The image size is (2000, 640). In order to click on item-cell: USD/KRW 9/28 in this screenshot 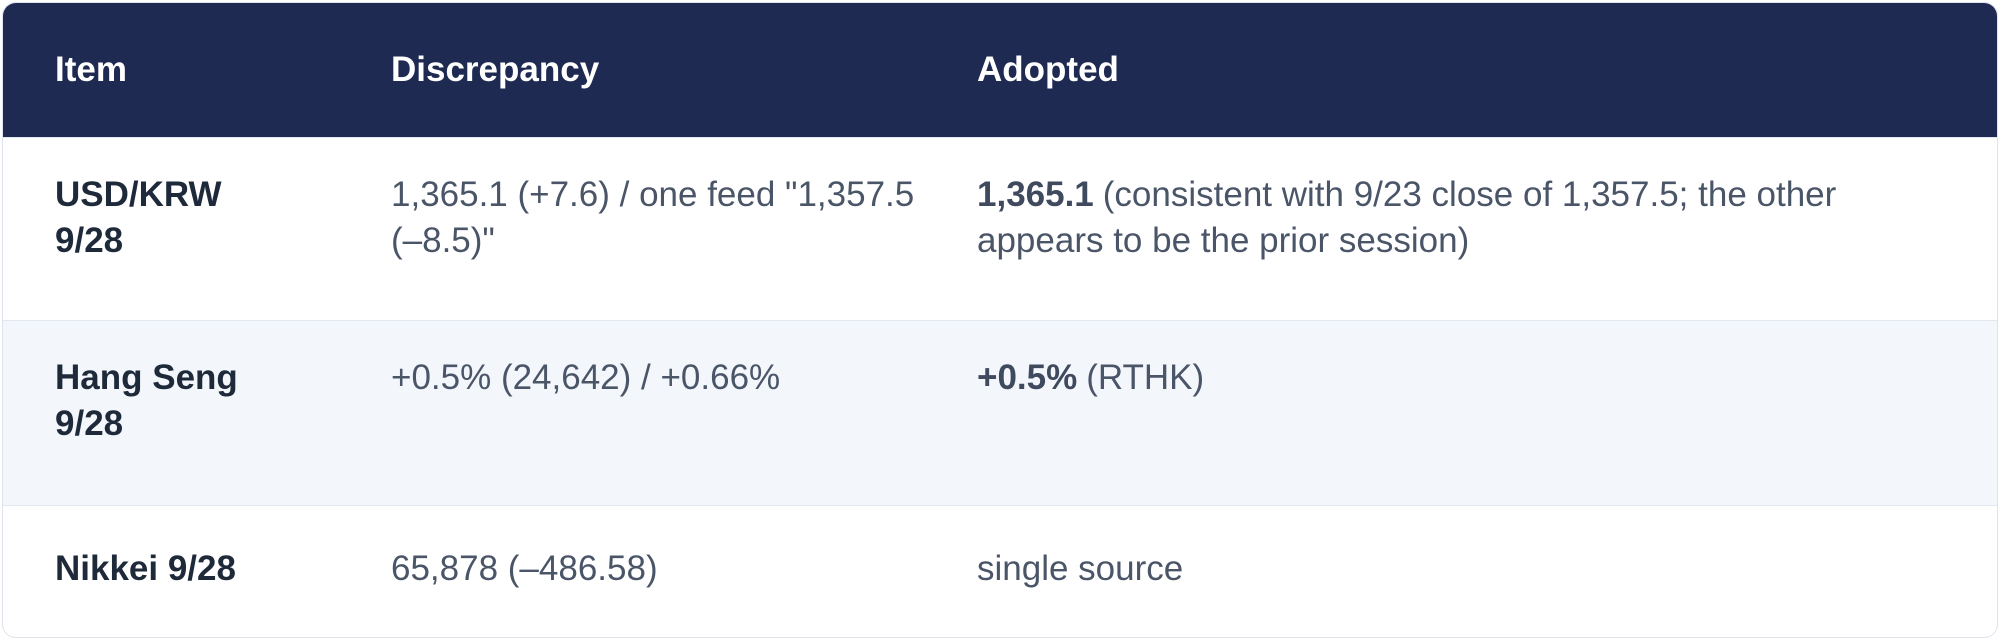, I will do `click(197, 229)`.